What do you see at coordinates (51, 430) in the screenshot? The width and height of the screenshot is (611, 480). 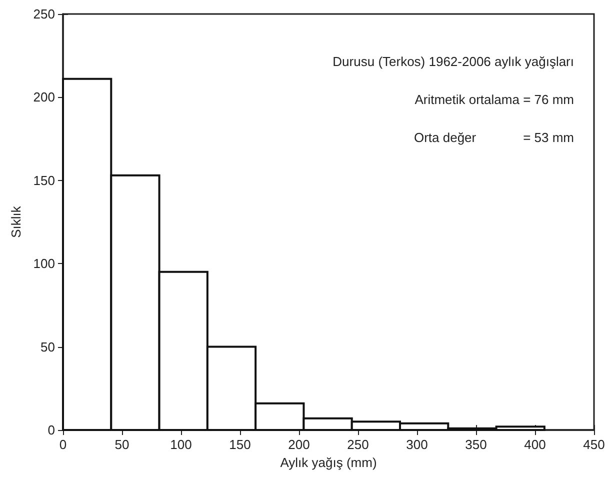 I see `y-tick-label: 0` at bounding box center [51, 430].